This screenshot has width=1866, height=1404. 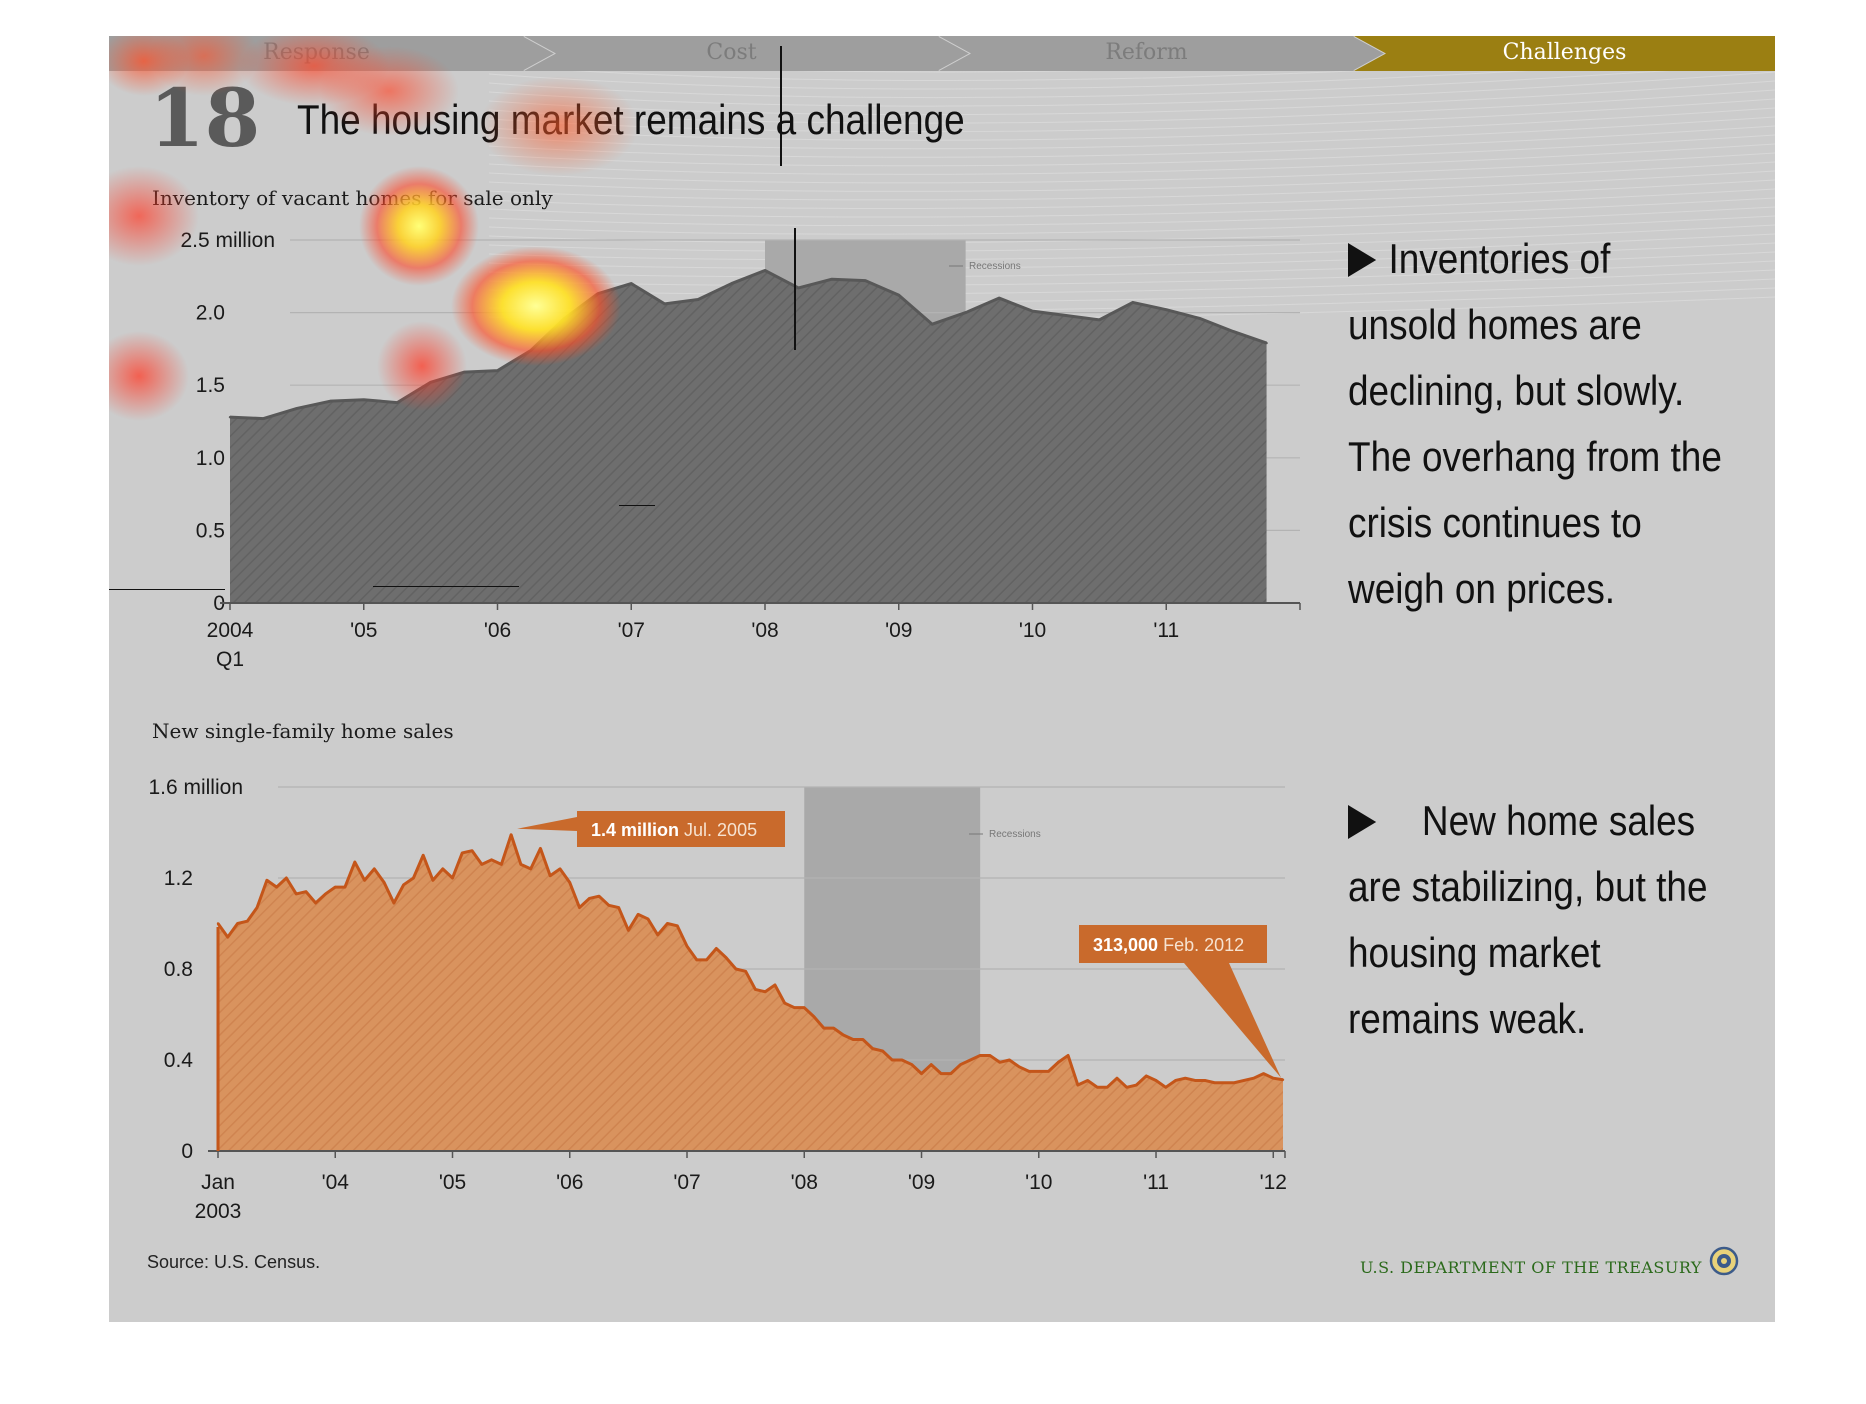 I want to click on recession-legend-label: Recessions, so click(x=995, y=266).